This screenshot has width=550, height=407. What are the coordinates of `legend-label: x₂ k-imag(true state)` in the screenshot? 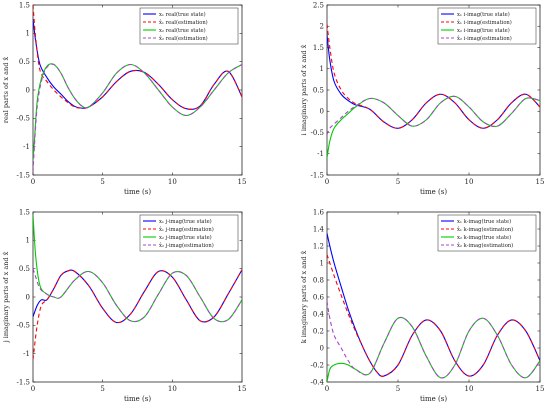 It's located at (484, 237).